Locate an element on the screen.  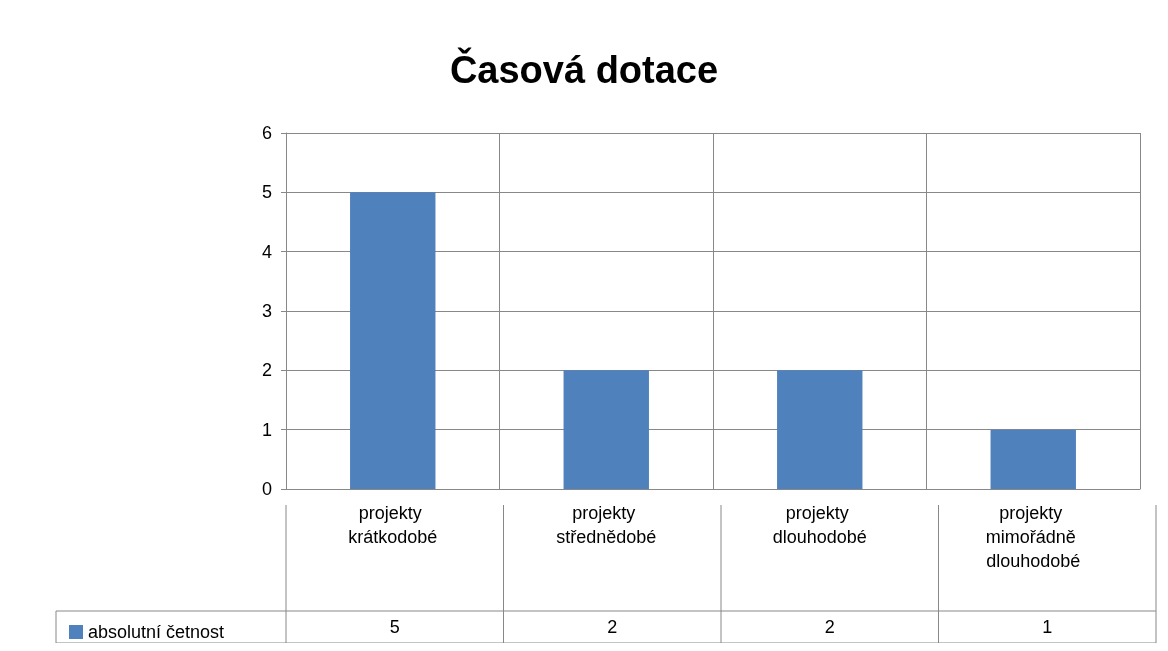
x-tick-label: projekty krátkodobé is located at coordinates (393, 525).